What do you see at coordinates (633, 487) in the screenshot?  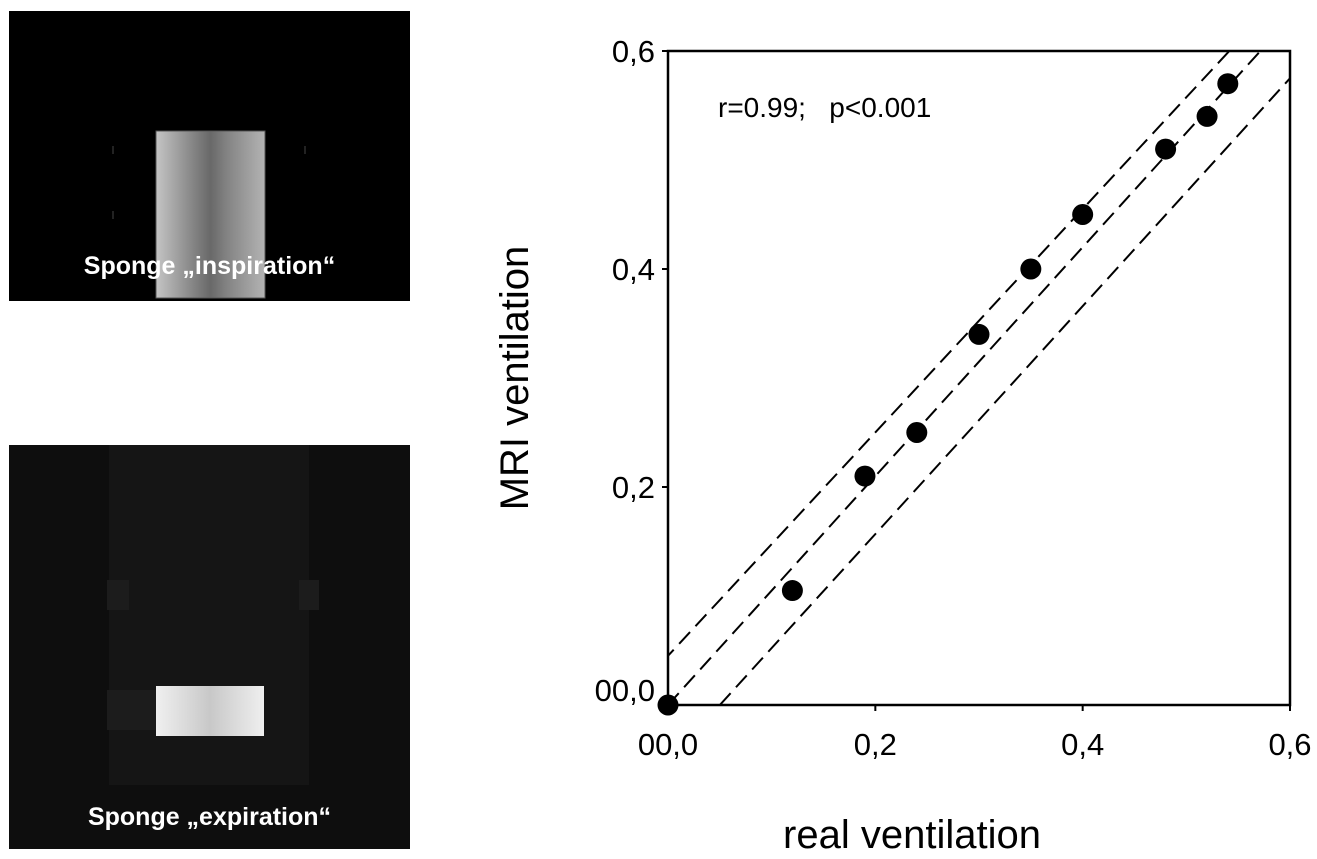 I see `y-tick-label: 0,2` at bounding box center [633, 487].